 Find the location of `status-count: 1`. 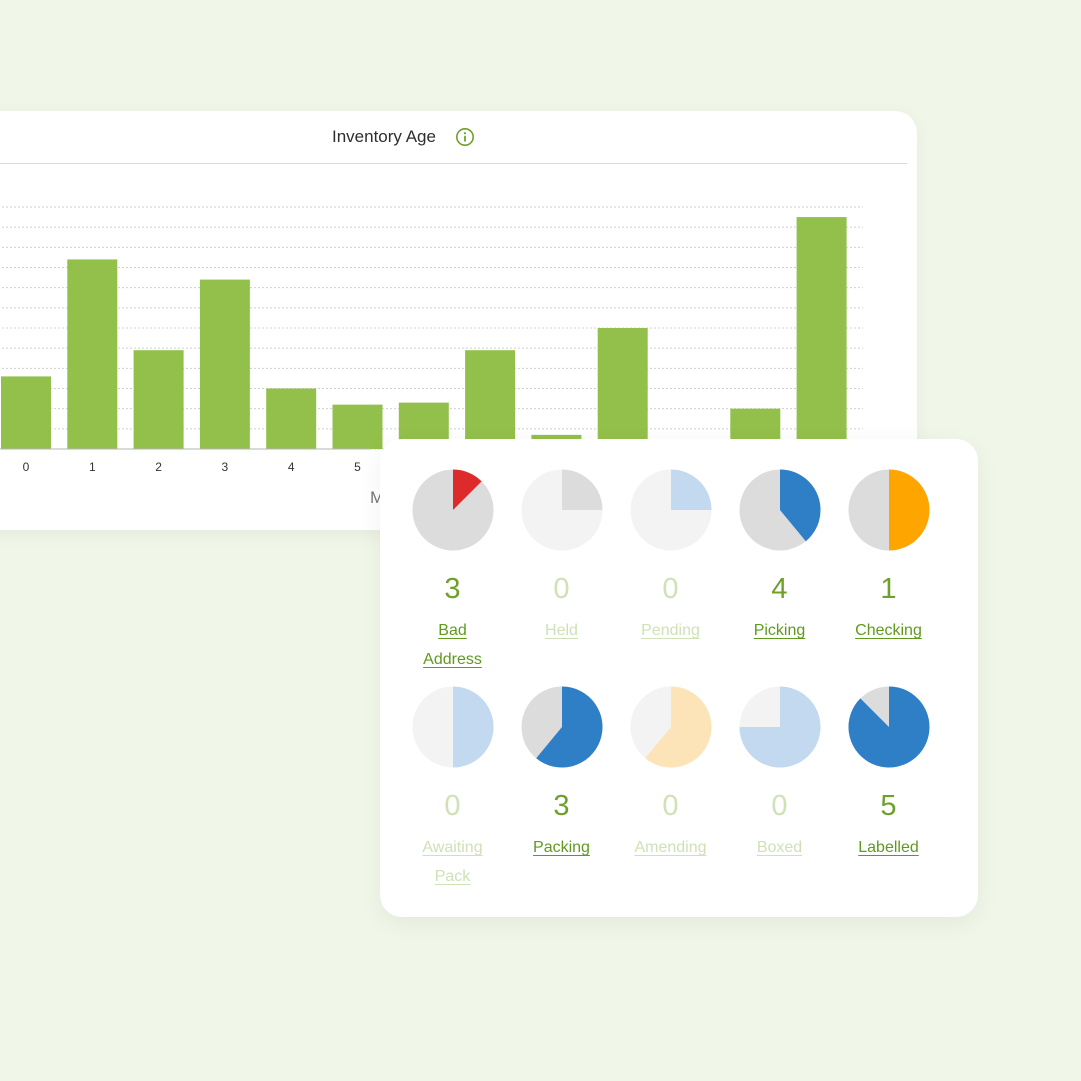

status-count: 1 is located at coordinates (888, 589).